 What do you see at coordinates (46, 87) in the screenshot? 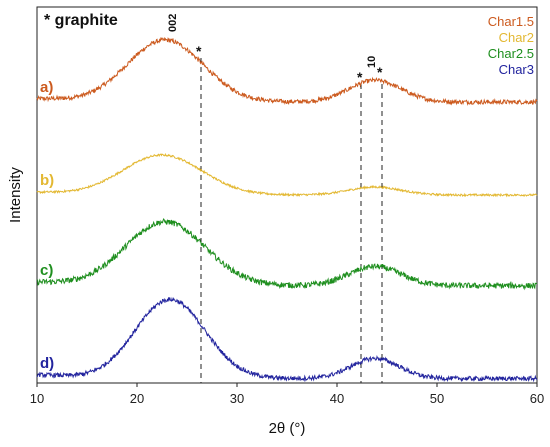
I see `curve-label-a: a)` at bounding box center [46, 87].